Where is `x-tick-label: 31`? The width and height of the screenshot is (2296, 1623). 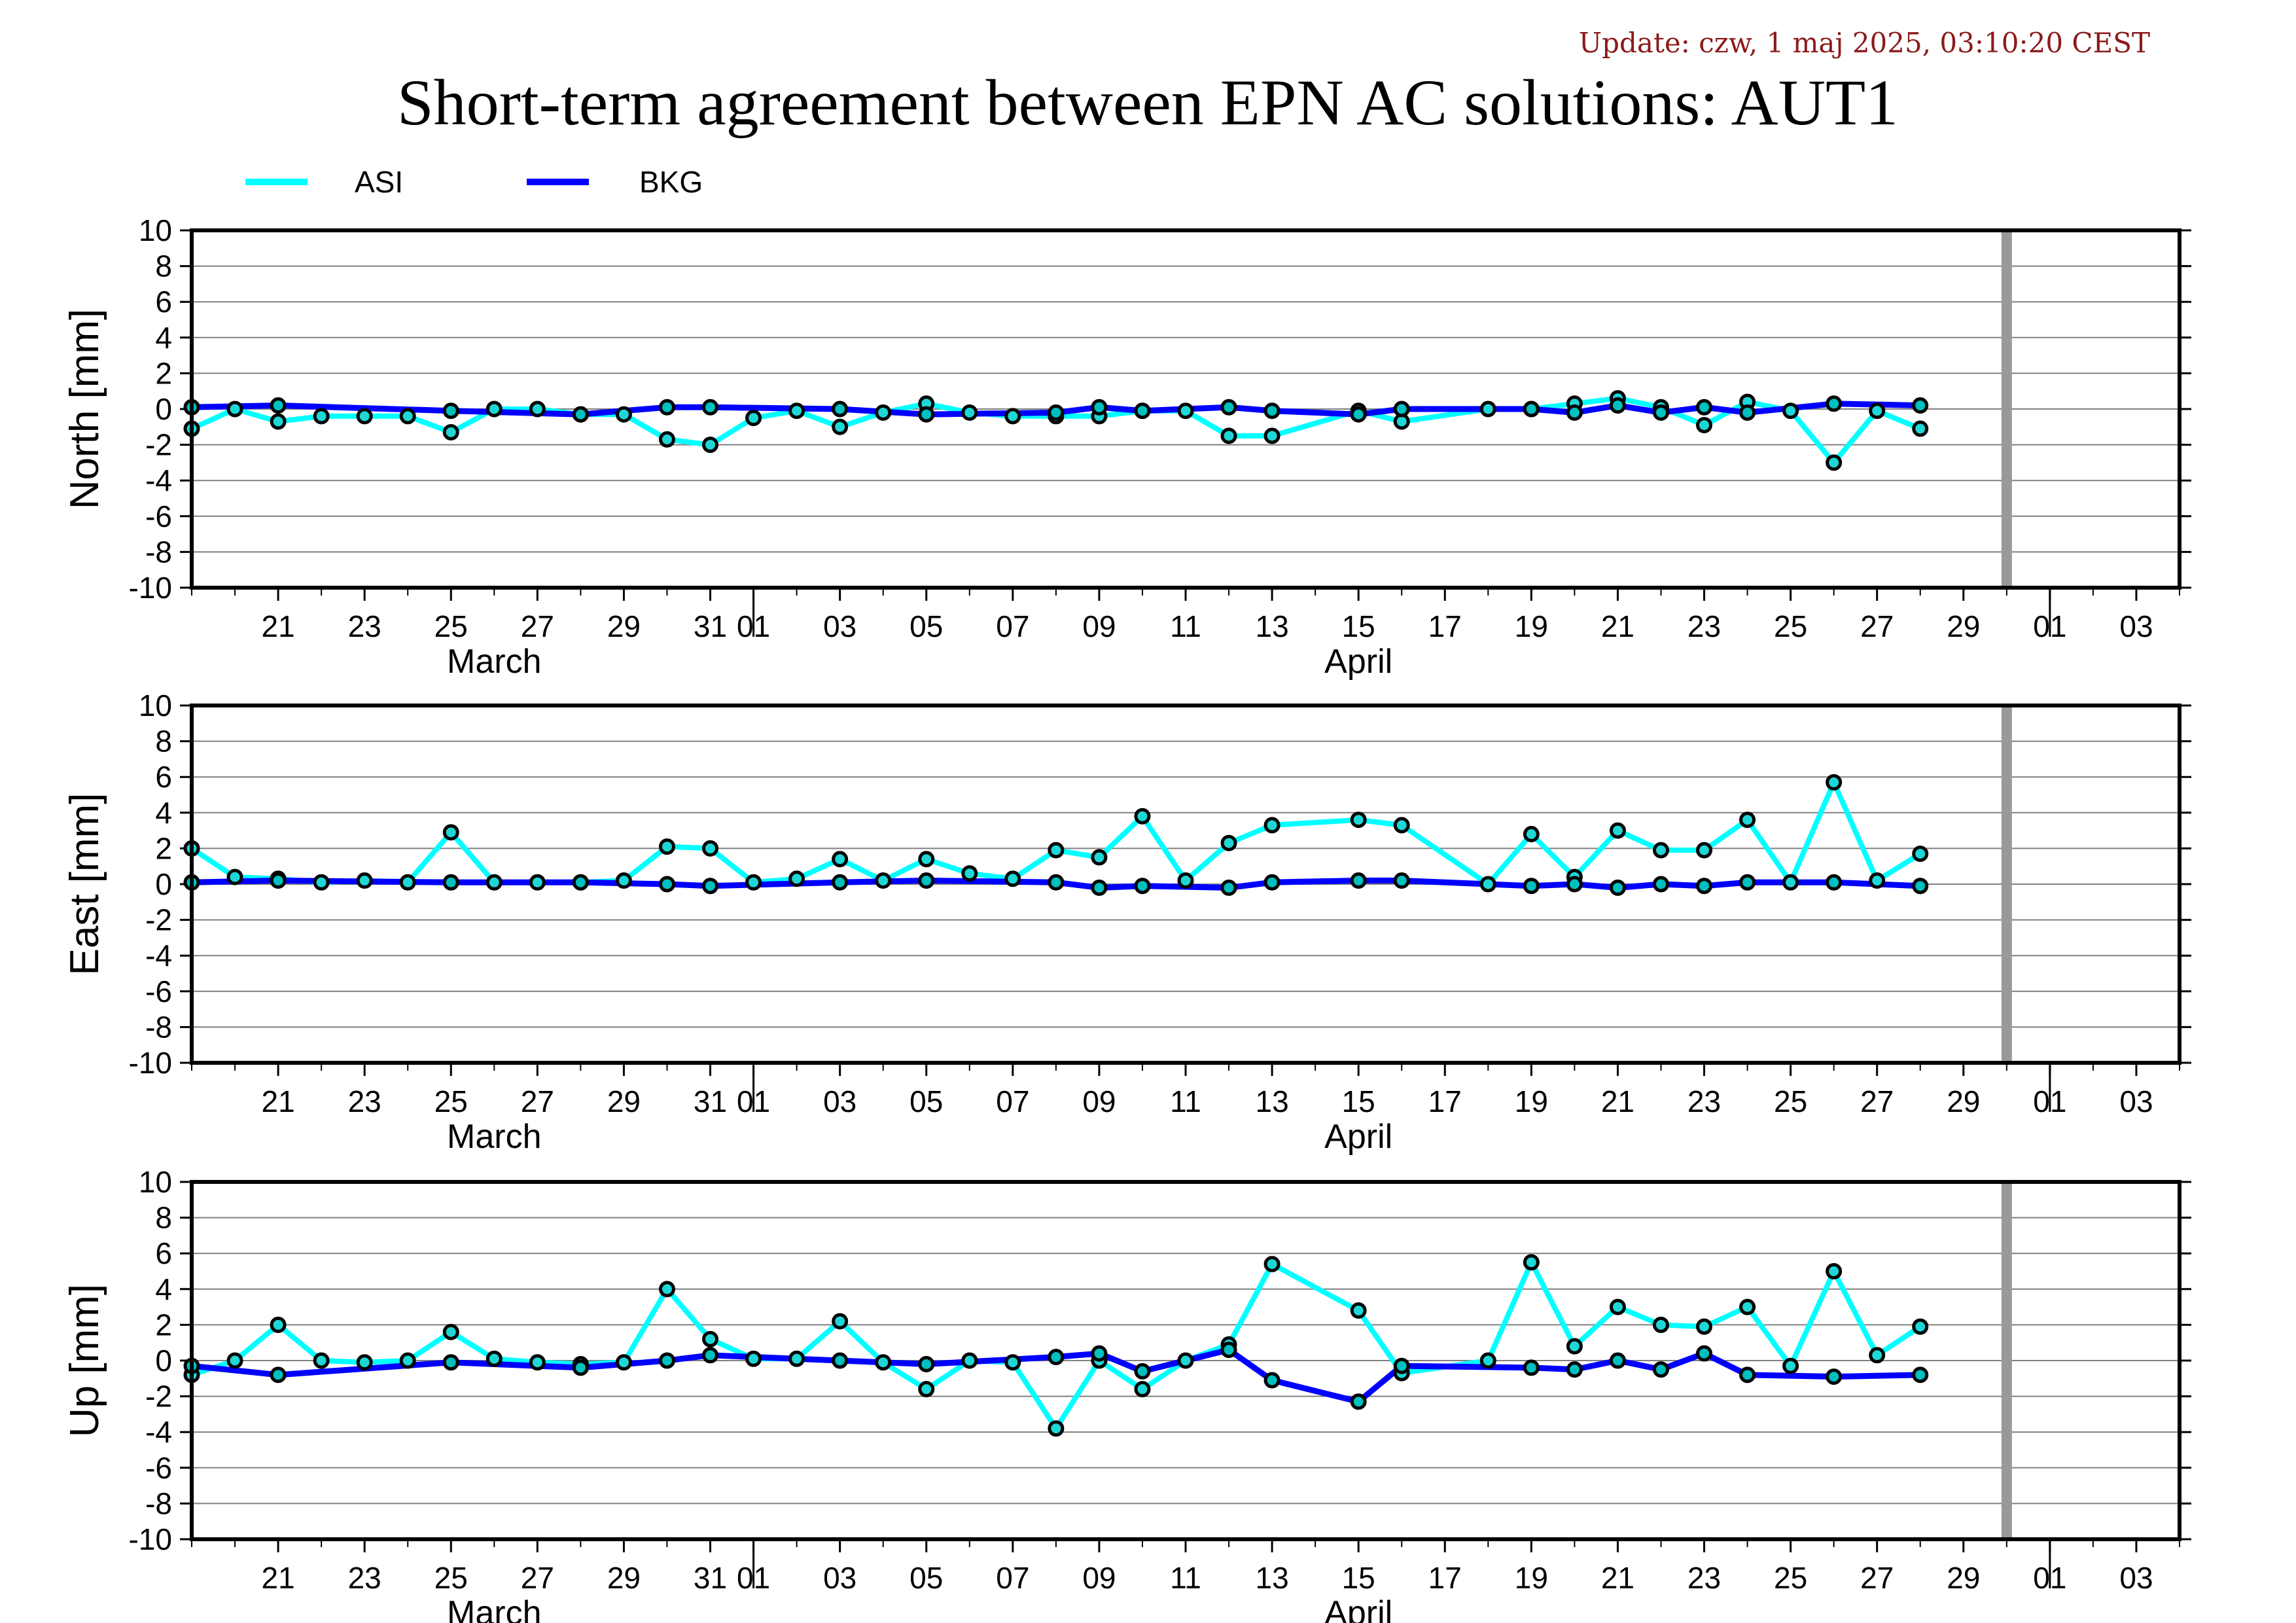
x-tick-label: 31 is located at coordinates (710, 1578).